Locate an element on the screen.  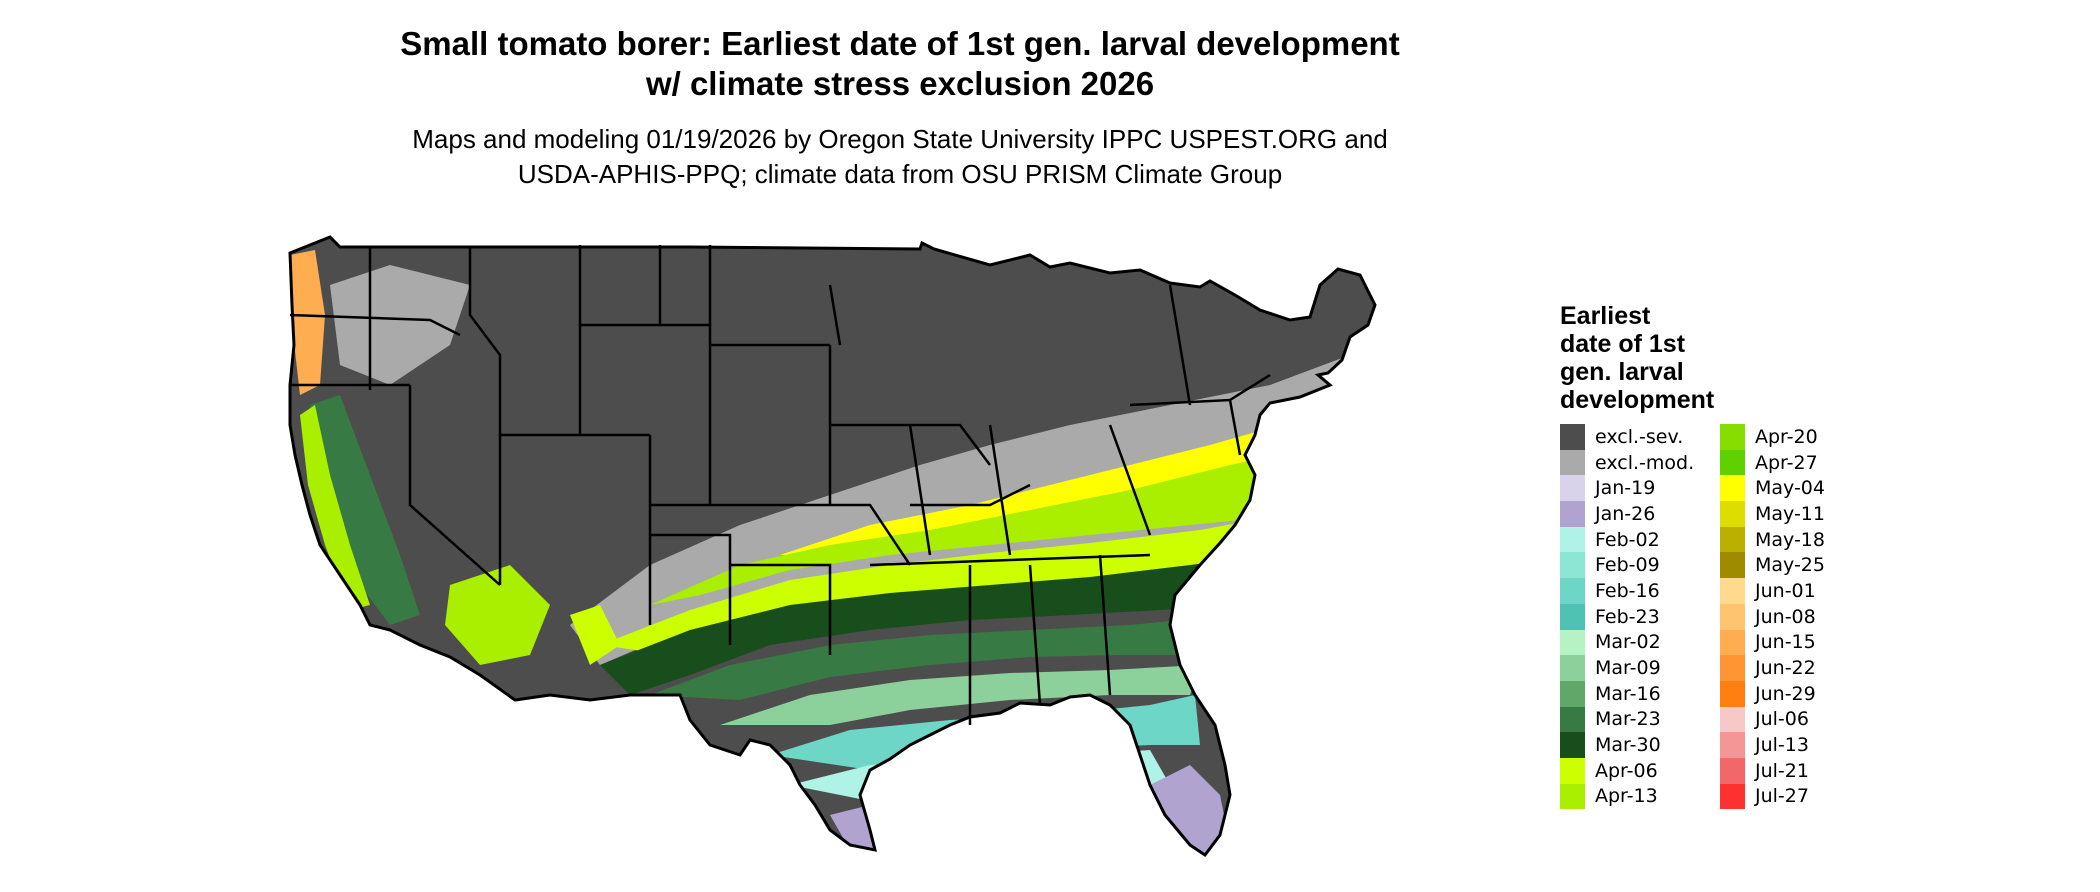
legend-item: Jul-13 is located at coordinates (1800, 745).